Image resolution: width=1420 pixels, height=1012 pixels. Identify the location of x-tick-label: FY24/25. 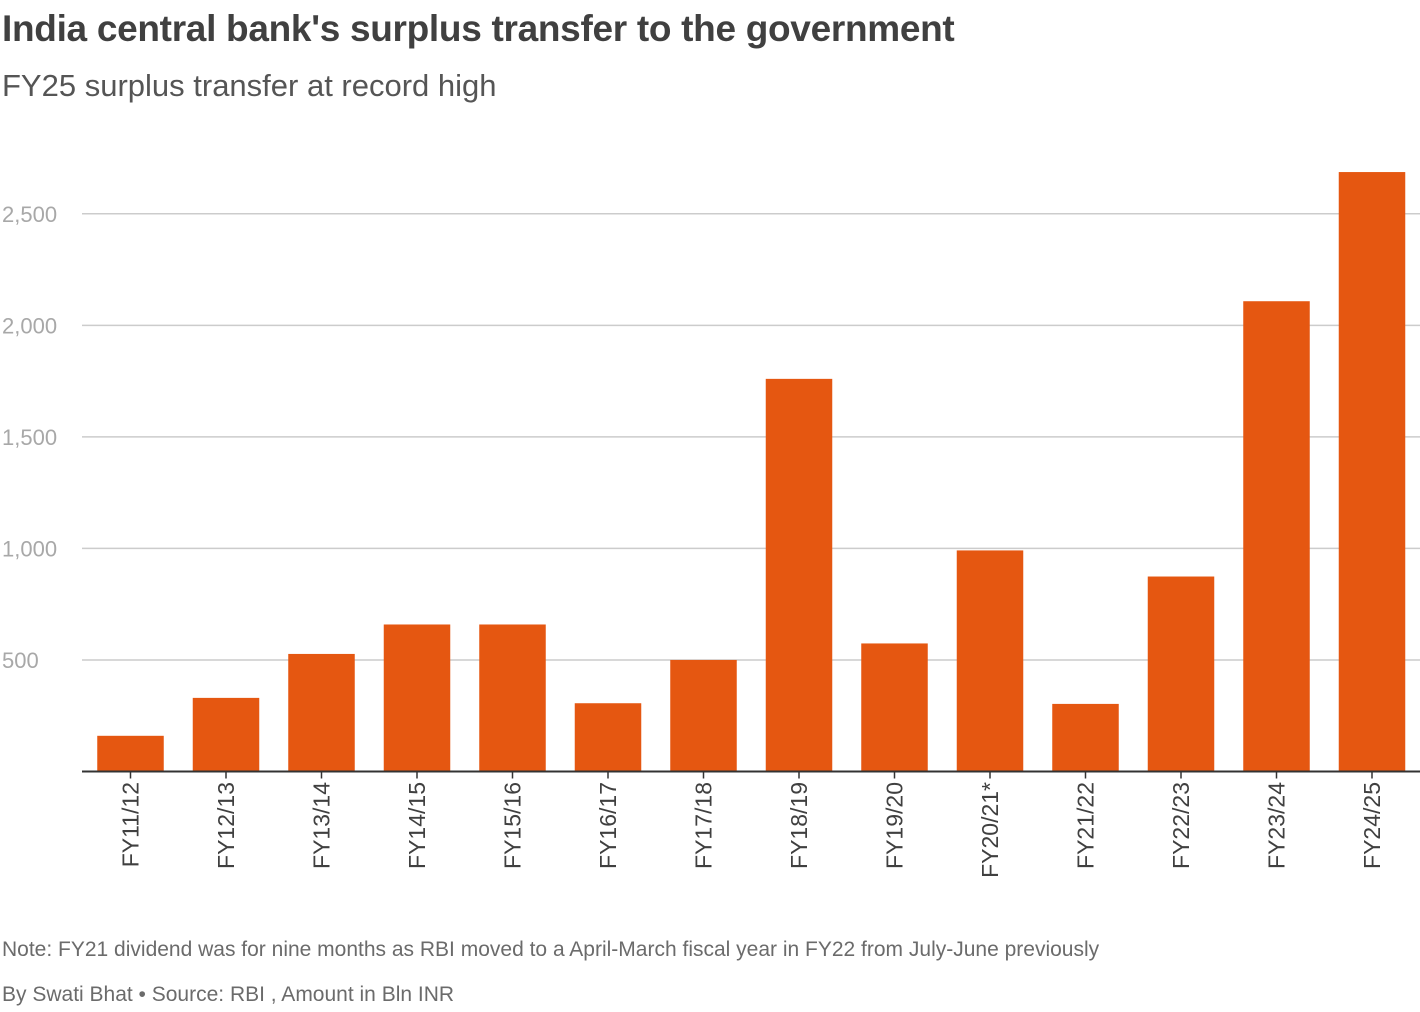
(1372, 825).